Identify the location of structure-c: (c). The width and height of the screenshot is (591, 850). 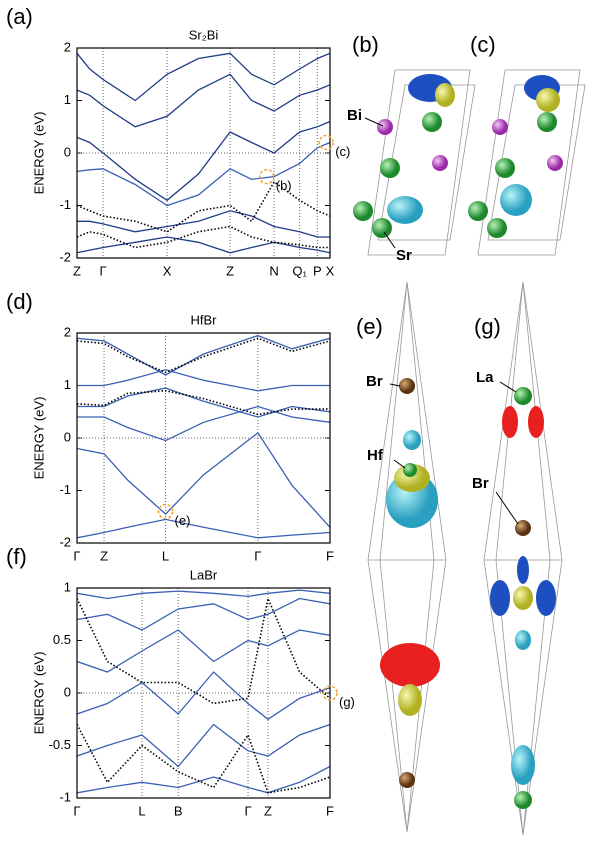
(527, 144).